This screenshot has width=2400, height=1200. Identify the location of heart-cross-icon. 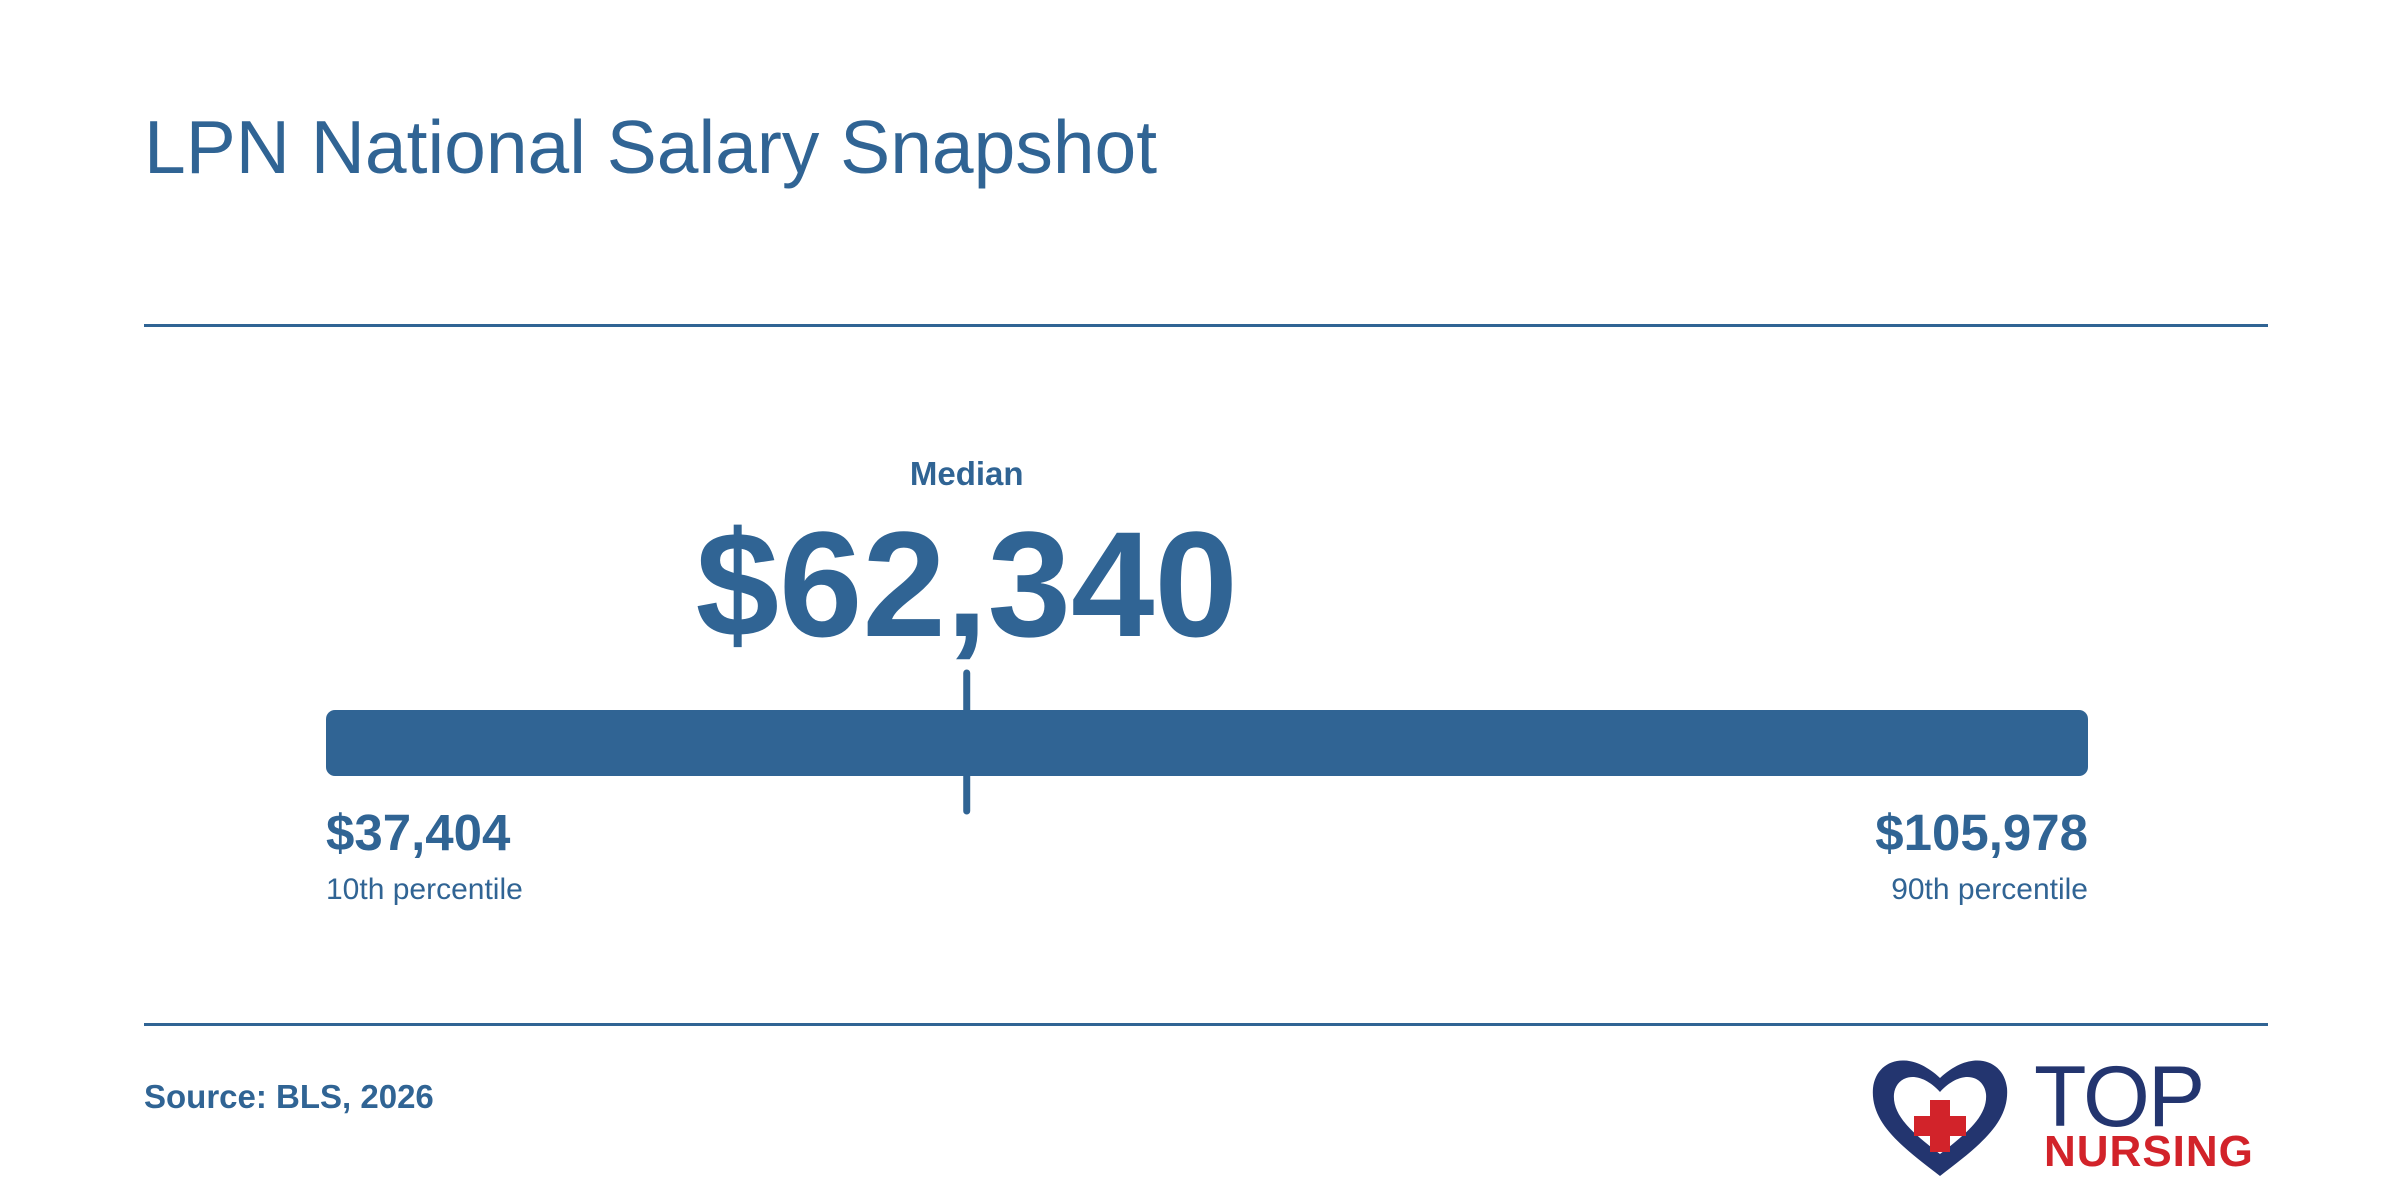
(1940, 1118).